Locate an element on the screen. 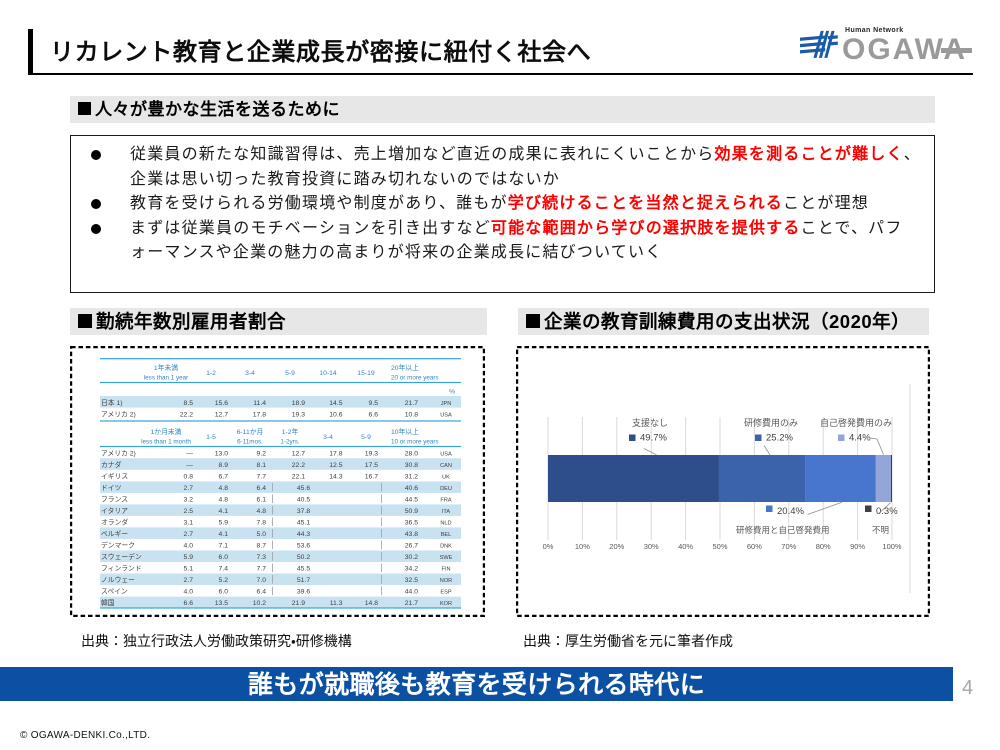 The height and width of the screenshot is (750, 1000). svg-text: 20 or more years is located at coordinates (415, 378).